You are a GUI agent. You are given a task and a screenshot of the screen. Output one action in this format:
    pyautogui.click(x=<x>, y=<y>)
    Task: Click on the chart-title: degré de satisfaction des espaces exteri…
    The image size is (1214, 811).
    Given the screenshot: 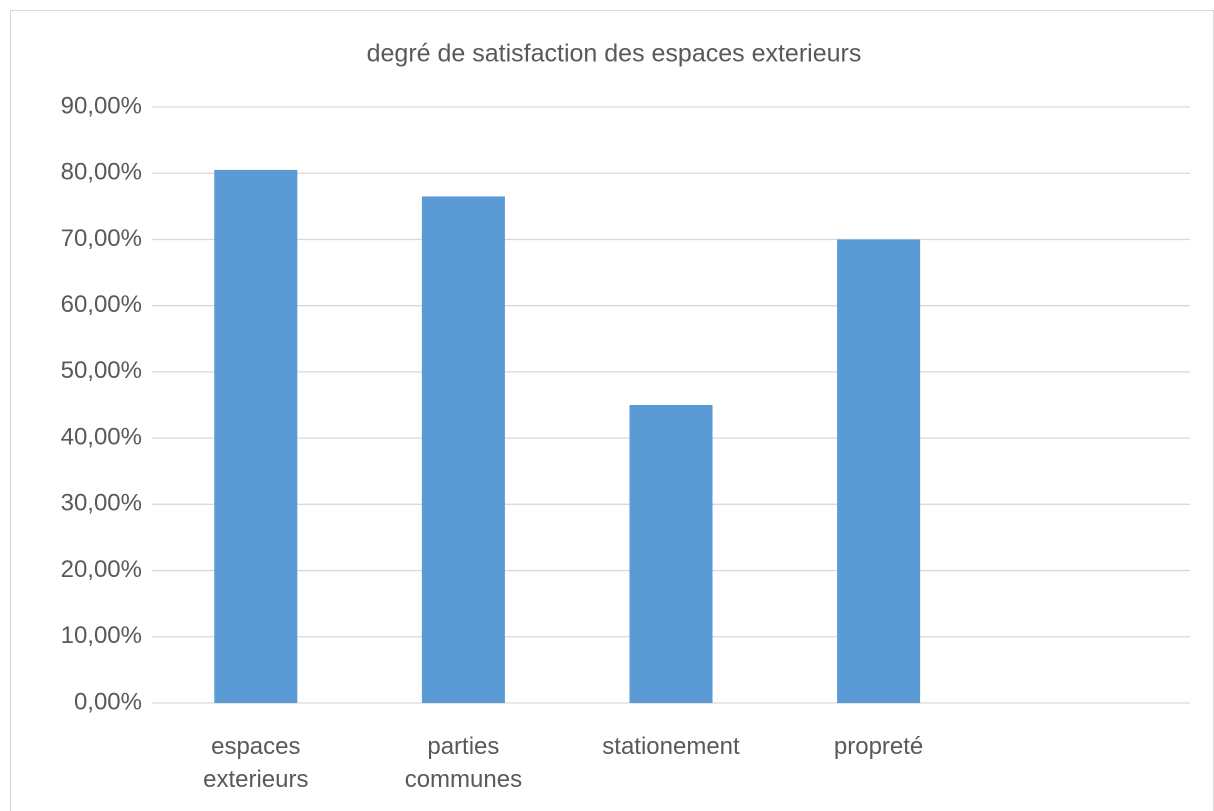 What is the action you would take?
    pyautogui.click(x=614, y=54)
    